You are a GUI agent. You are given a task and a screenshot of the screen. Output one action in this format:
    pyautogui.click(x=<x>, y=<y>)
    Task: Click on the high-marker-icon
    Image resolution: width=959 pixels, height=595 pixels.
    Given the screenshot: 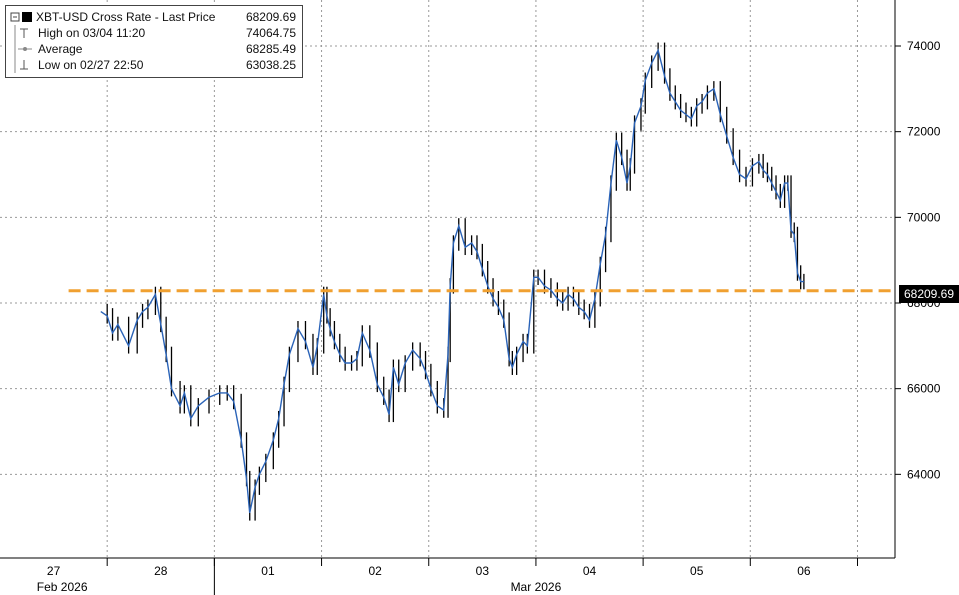 What is the action you would take?
    pyautogui.click(x=22, y=33)
    